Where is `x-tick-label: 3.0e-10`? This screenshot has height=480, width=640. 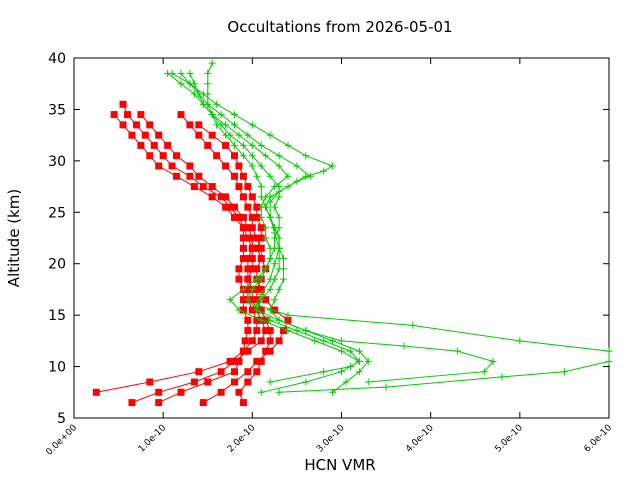 x-tick-label: 3.0e-10 is located at coordinates (331, 439).